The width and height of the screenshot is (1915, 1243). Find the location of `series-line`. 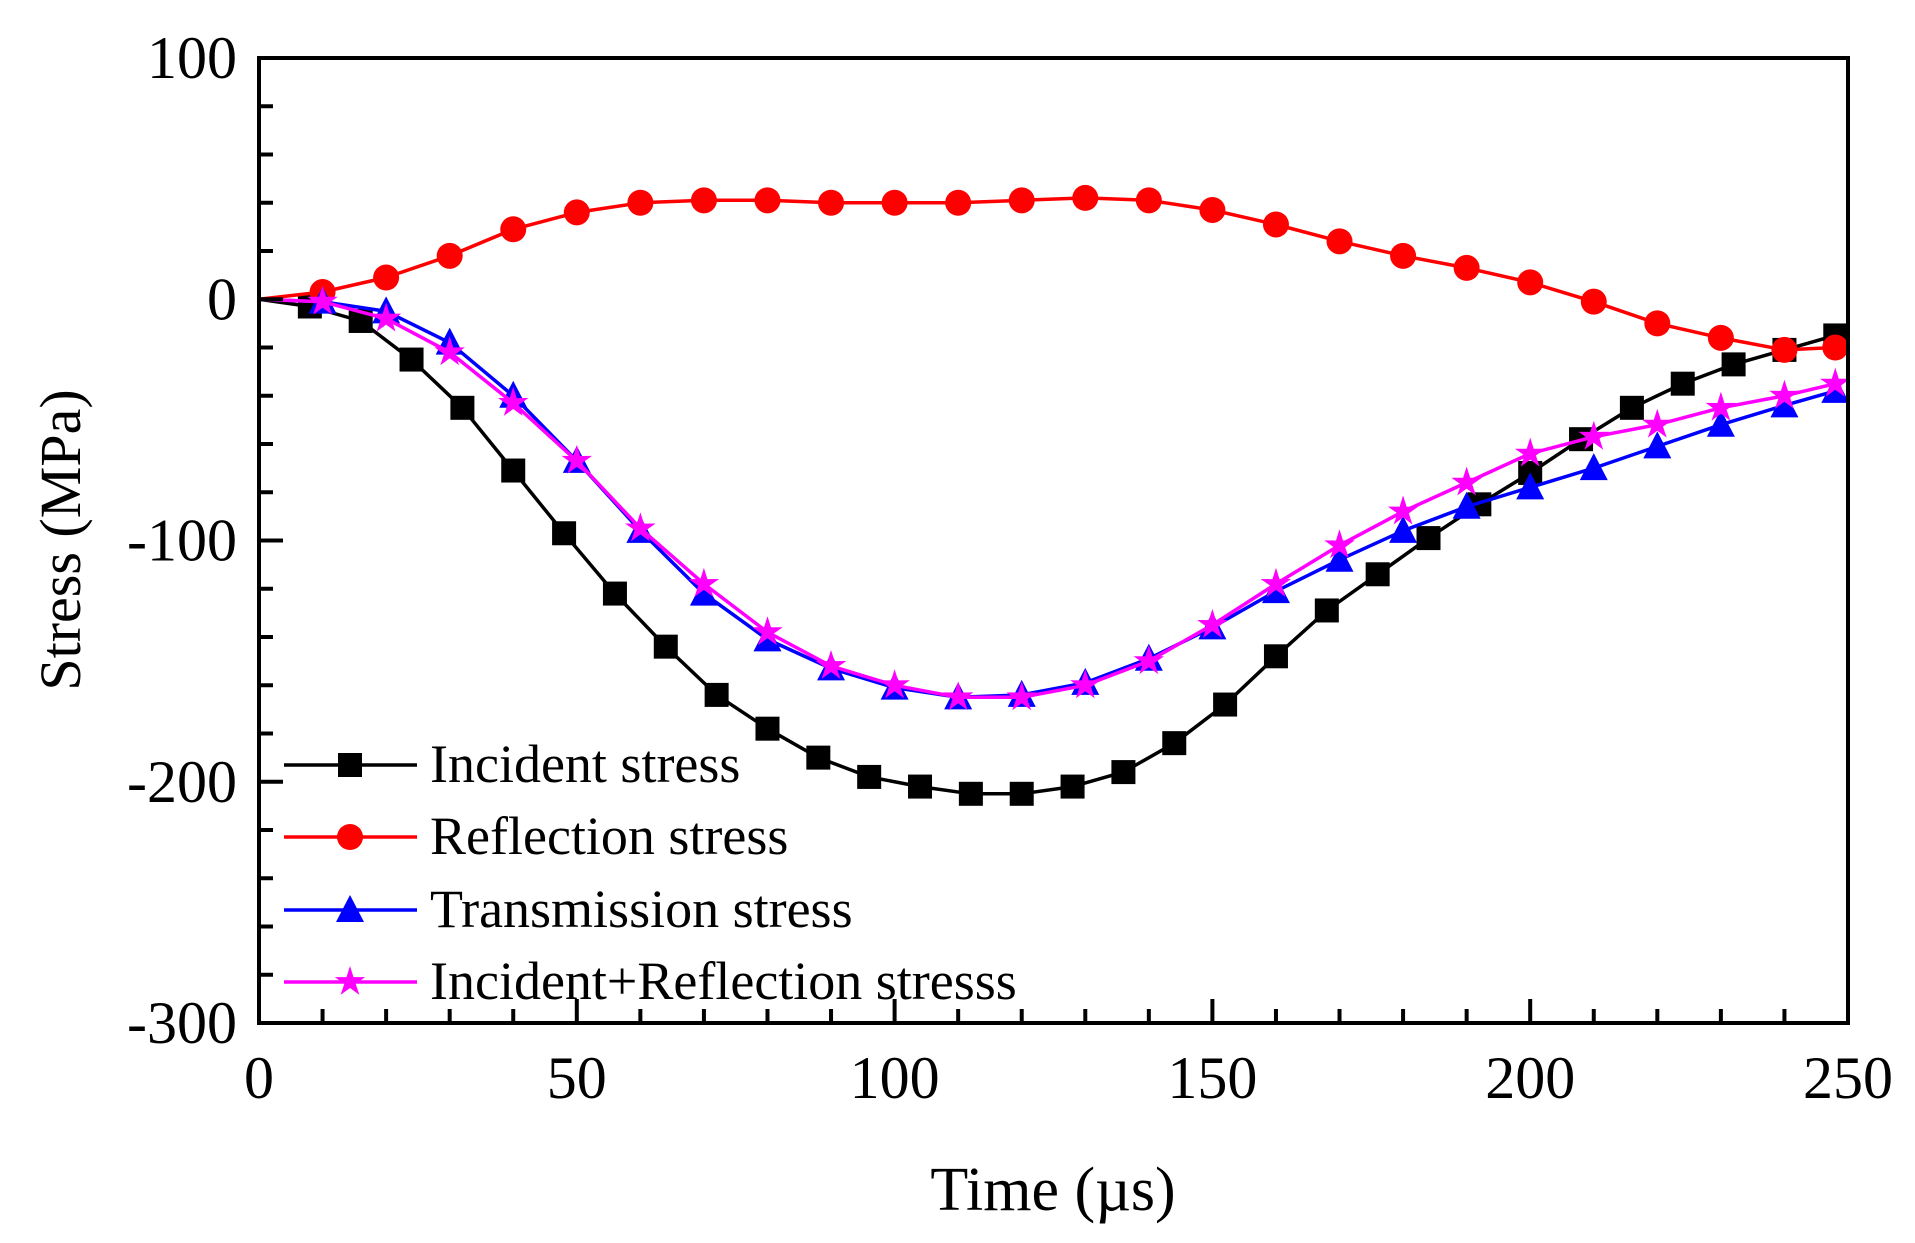

series-line is located at coordinates (1047, 274).